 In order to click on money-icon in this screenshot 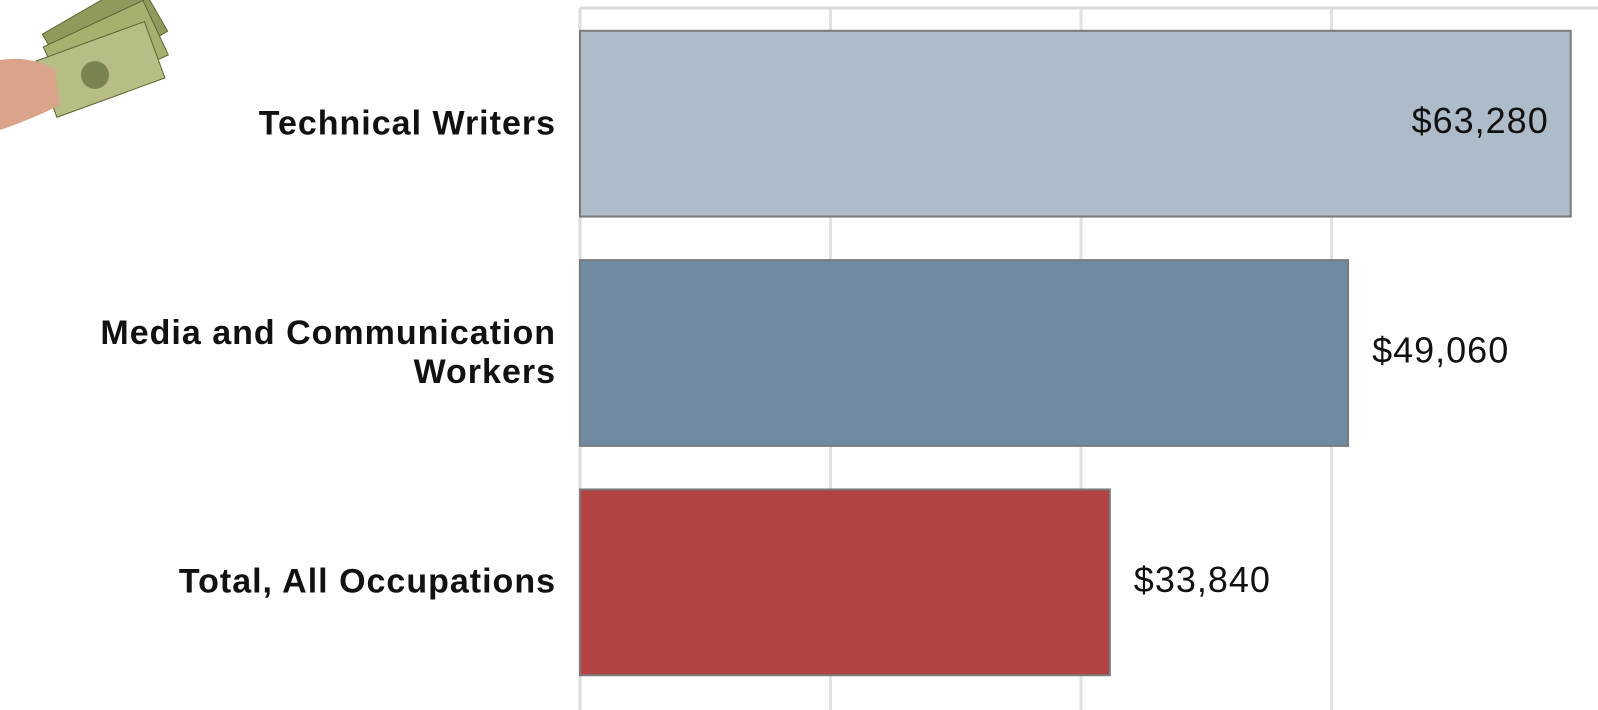, I will do `click(84, 65)`.